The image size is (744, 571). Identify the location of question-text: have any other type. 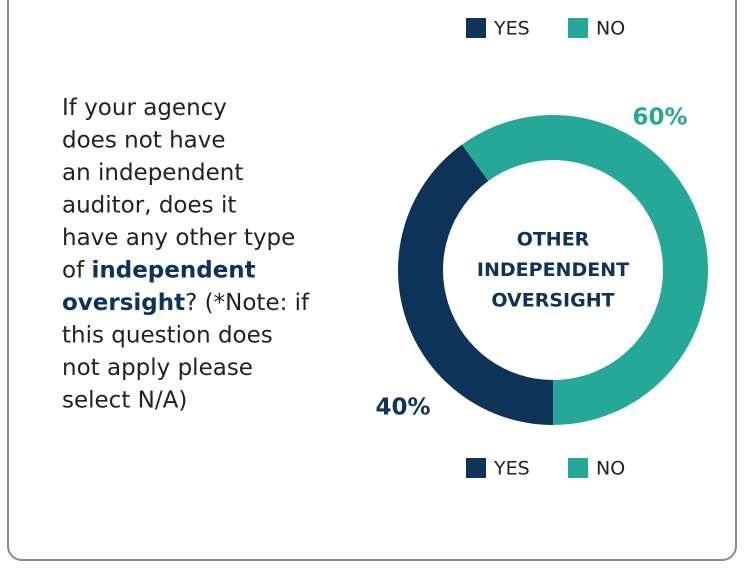
(178, 238).